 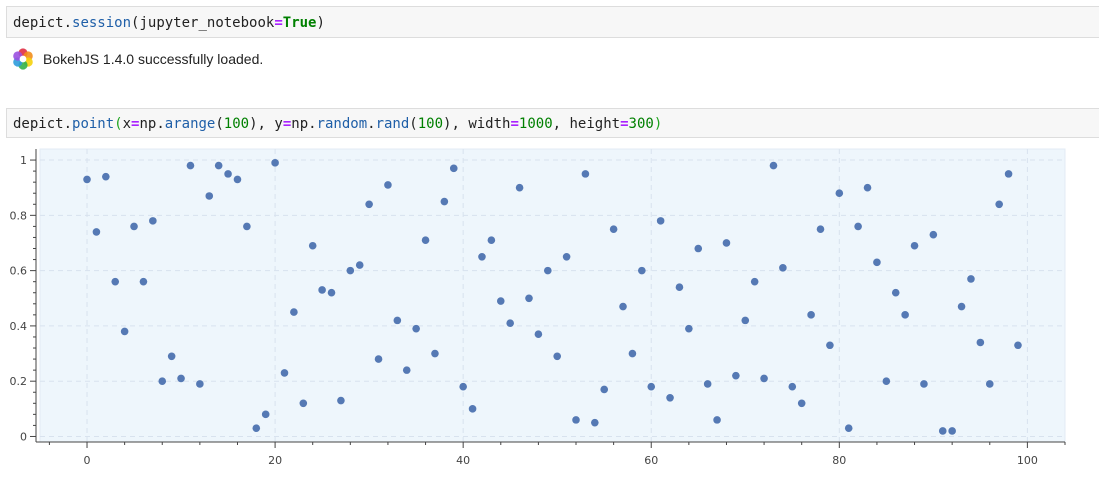 What do you see at coordinates (275, 460) in the screenshot?
I see `x-tick-label: 20` at bounding box center [275, 460].